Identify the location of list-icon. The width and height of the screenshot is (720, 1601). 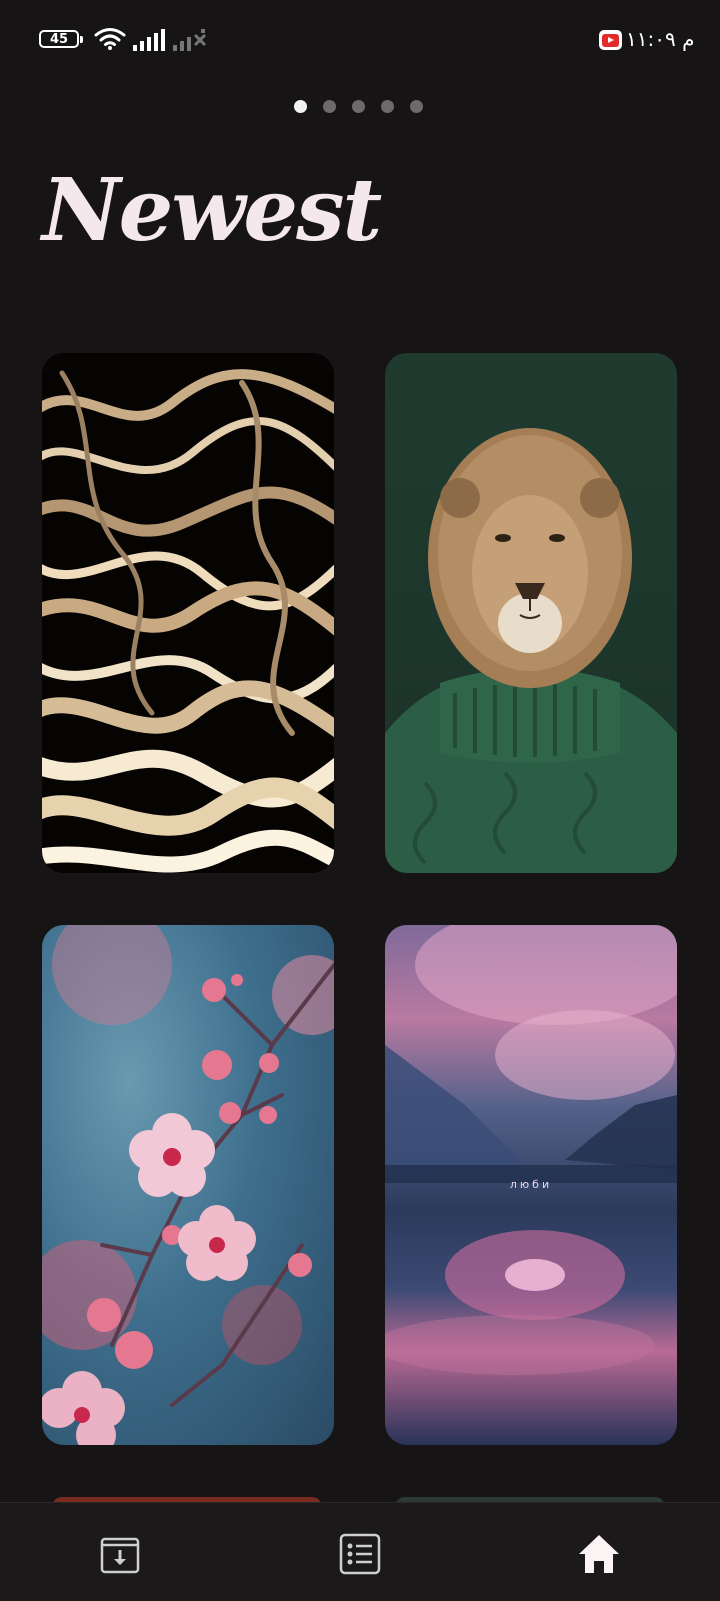
(360, 1554).